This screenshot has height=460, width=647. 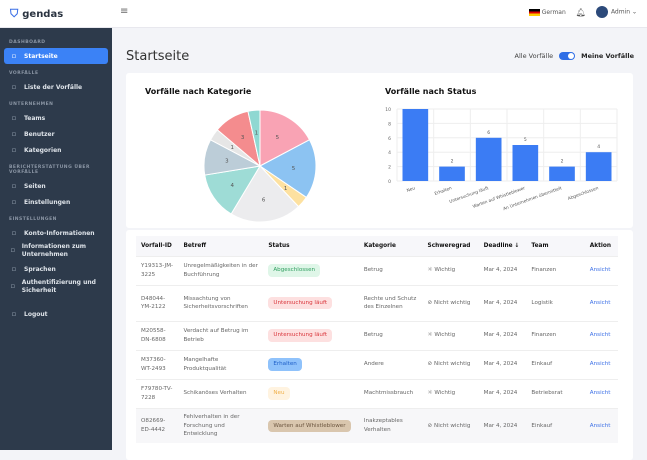 What do you see at coordinates (14, 186) in the screenshot?
I see `page-icon: ▫` at bounding box center [14, 186].